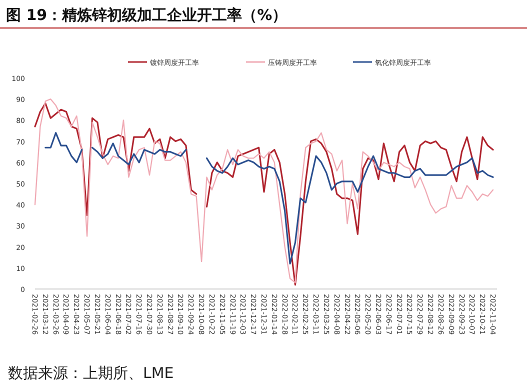  I want to click on chart-title: 图 19：精炼锌初级加工企业开工率（%）, so click(147, 15).